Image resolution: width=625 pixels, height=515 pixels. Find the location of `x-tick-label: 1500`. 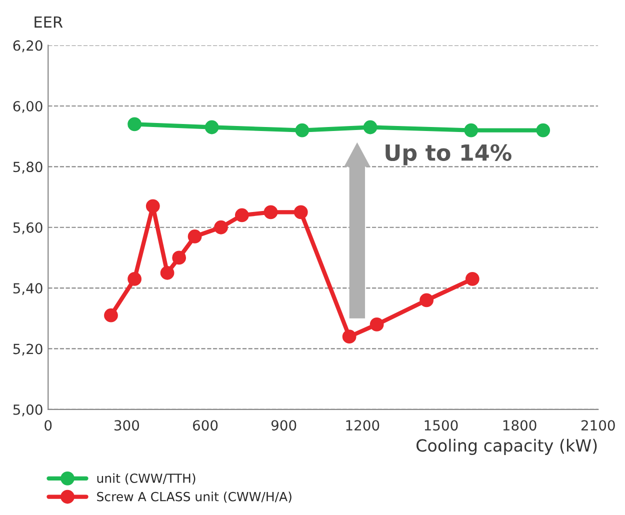

x-tick-label: 1500 is located at coordinates (441, 425).